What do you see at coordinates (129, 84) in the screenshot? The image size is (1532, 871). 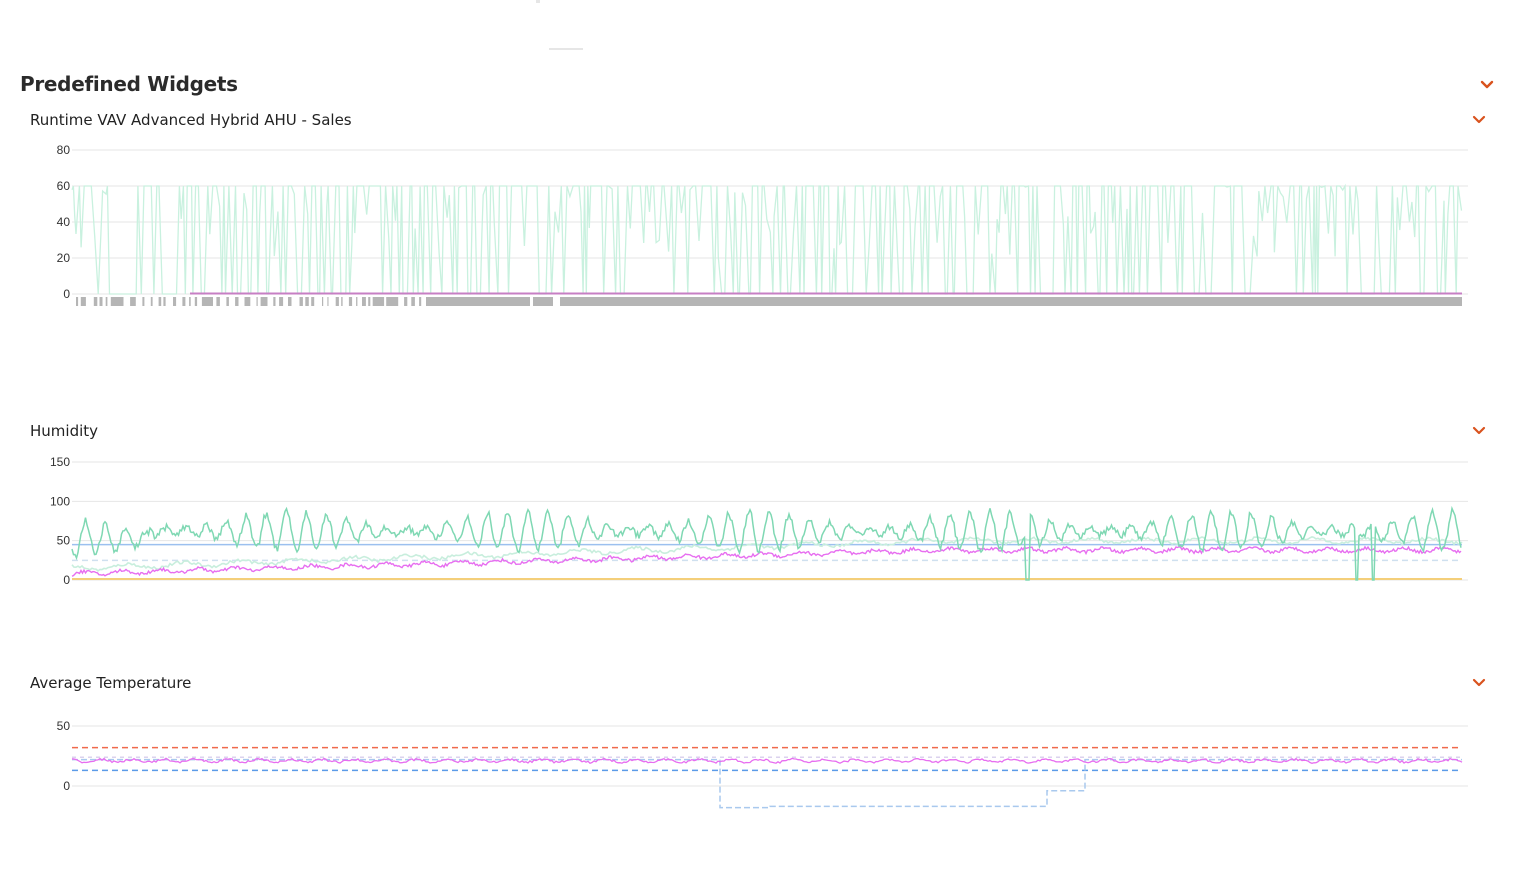 I see `section-title: Predefined Widgets` at bounding box center [129, 84].